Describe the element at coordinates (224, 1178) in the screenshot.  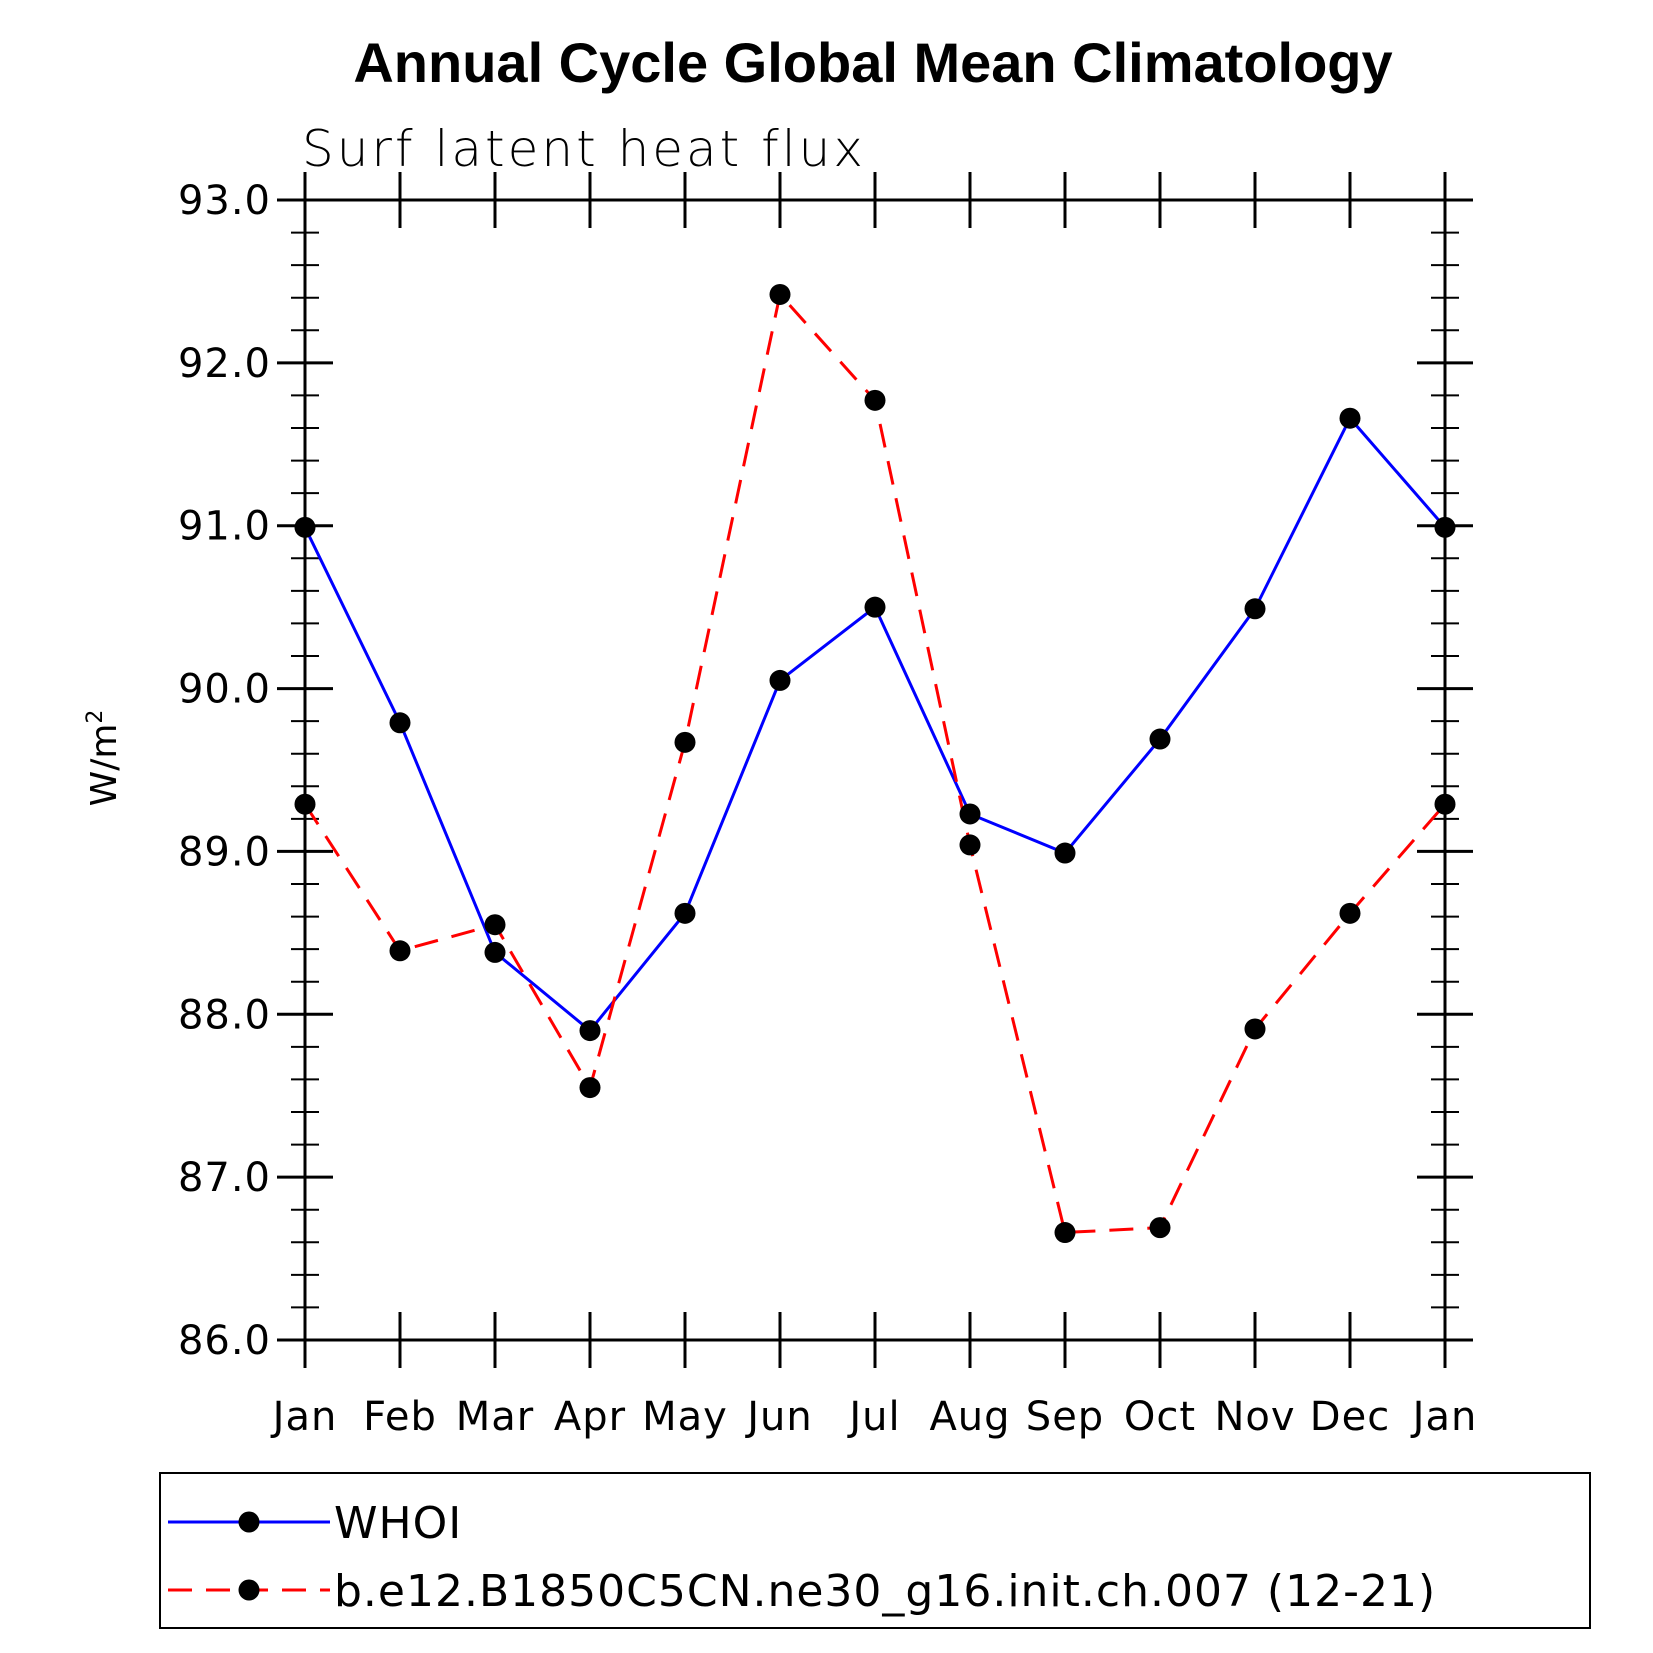
I see `y-tick-label: 87.0` at that location.